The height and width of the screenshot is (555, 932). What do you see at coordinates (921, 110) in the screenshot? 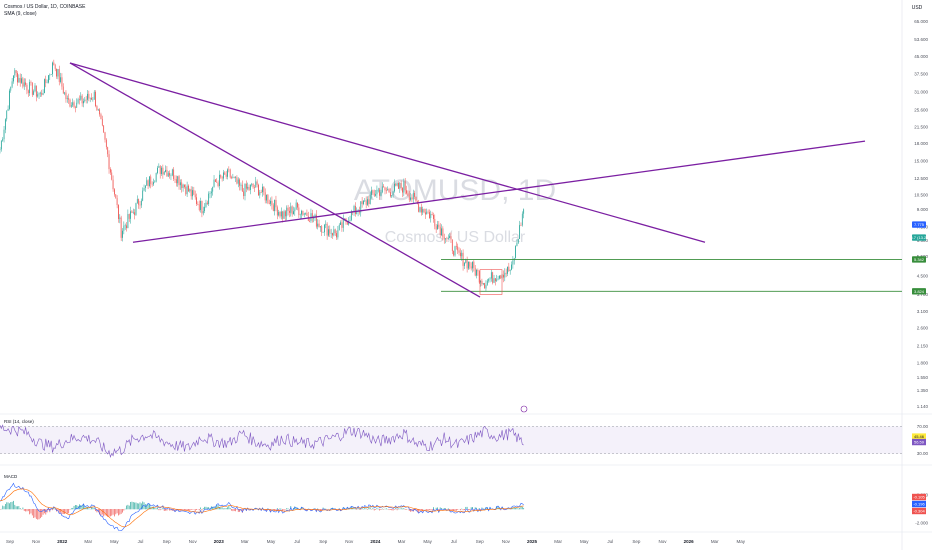
I see `price-tick-label: 25.600` at bounding box center [921, 110].